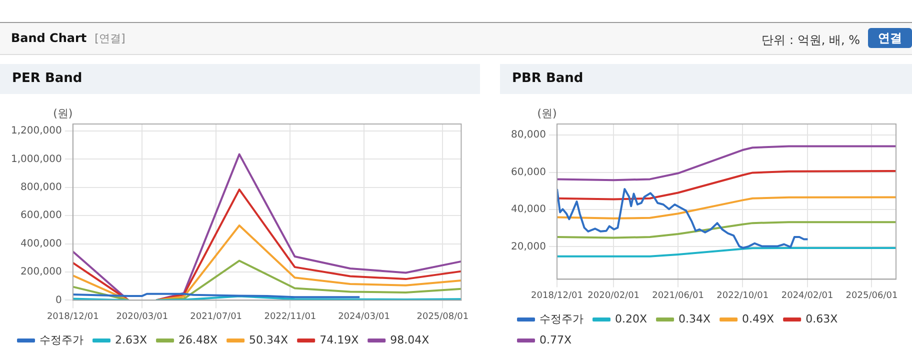 The image size is (912, 364). What do you see at coordinates (41, 272) in the screenshot?
I see `y-tick-label: 200,000` at bounding box center [41, 272].